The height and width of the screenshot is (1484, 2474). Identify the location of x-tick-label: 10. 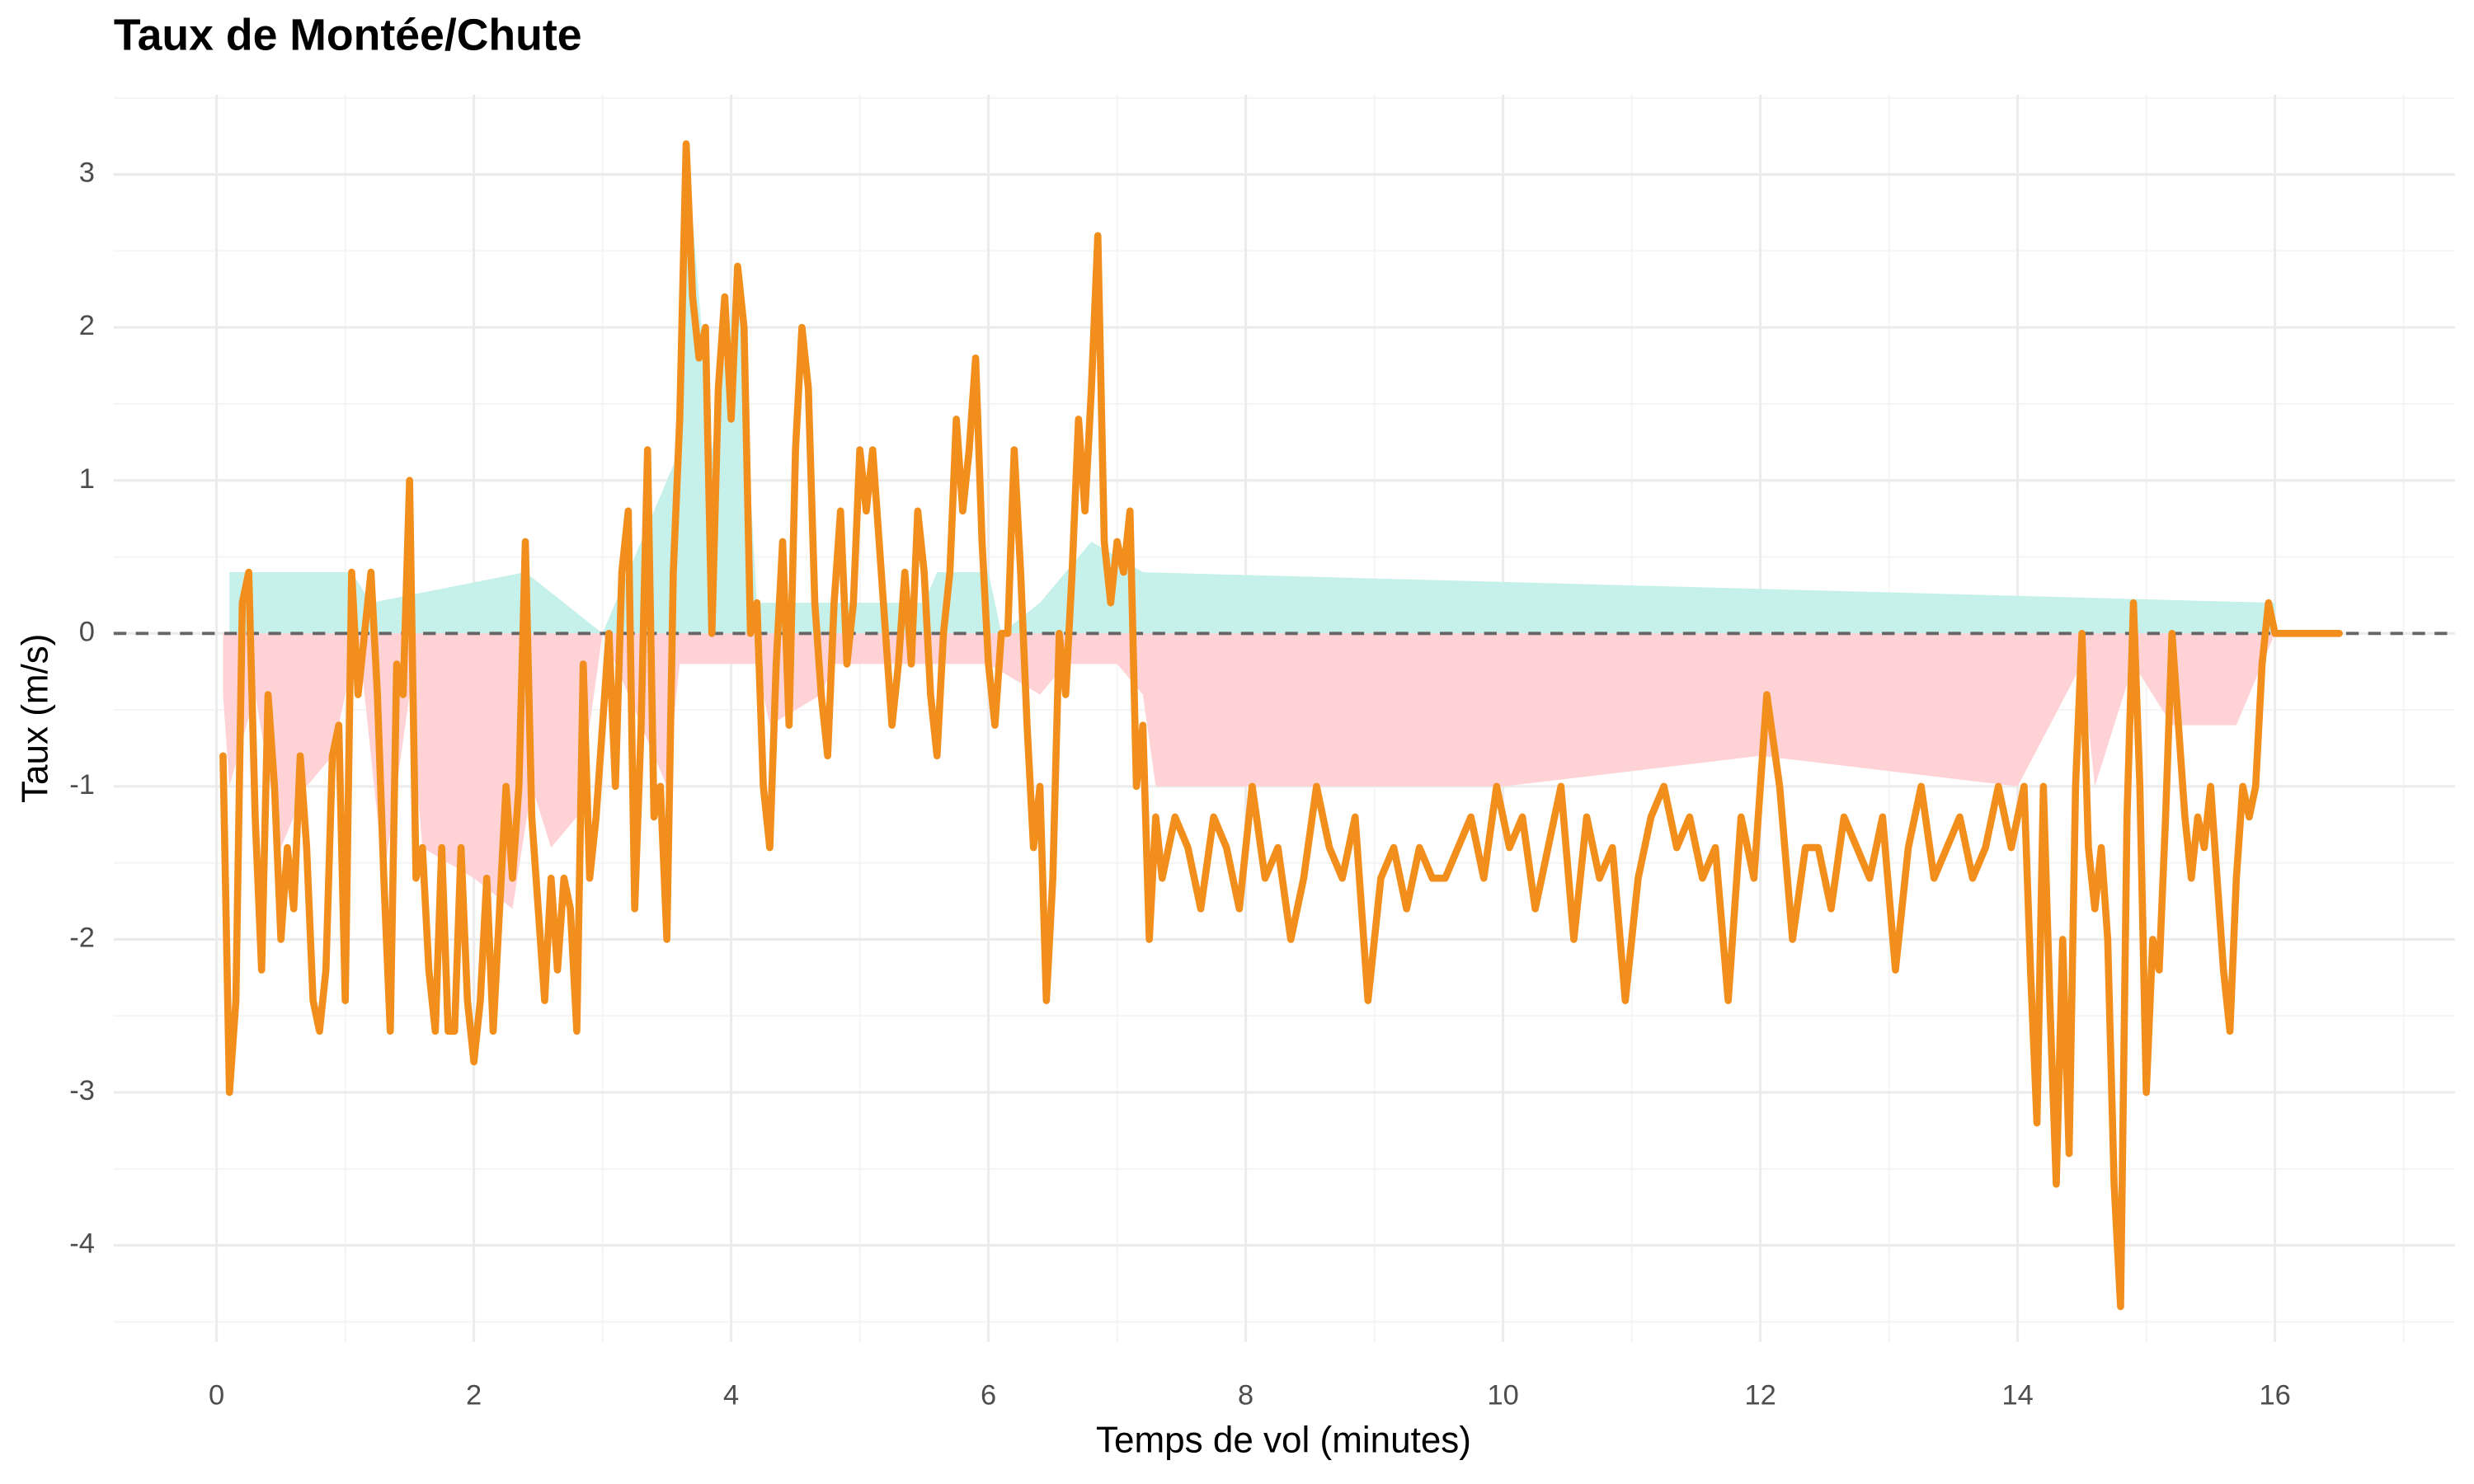
(1502, 1395).